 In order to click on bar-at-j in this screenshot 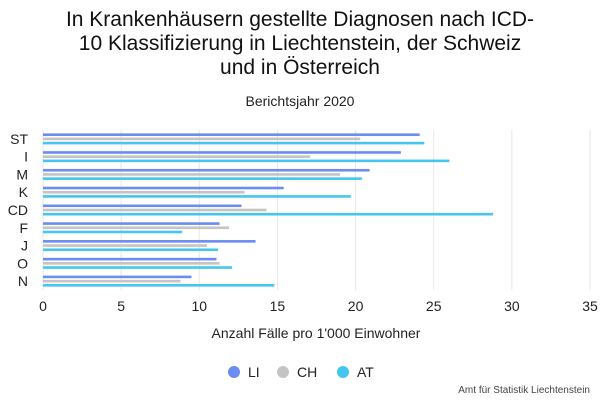, I will do `click(131, 250)`.